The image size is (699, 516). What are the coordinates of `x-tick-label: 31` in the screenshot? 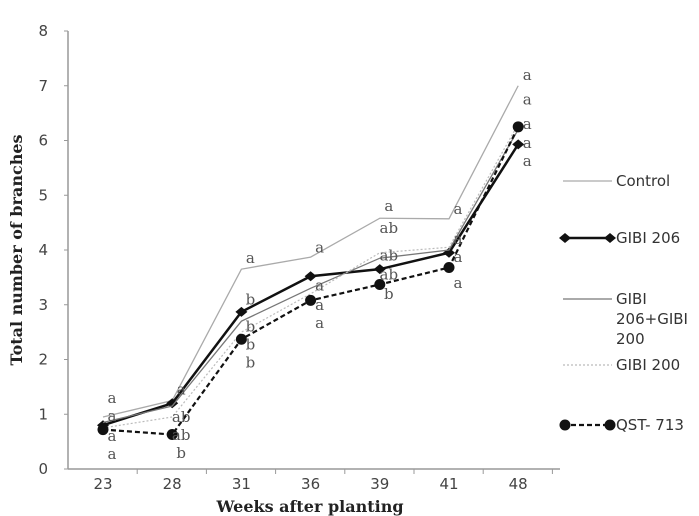 It's located at (241, 484).